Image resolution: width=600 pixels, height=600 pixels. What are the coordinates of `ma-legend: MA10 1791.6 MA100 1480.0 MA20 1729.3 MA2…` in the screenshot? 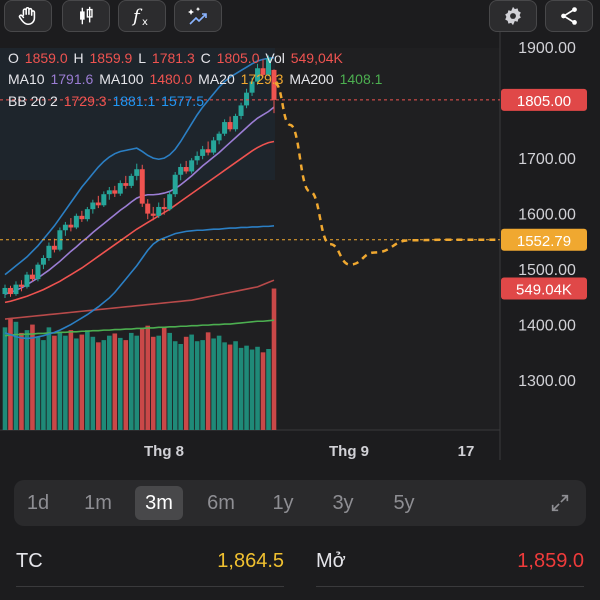 It's located at (196, 79).